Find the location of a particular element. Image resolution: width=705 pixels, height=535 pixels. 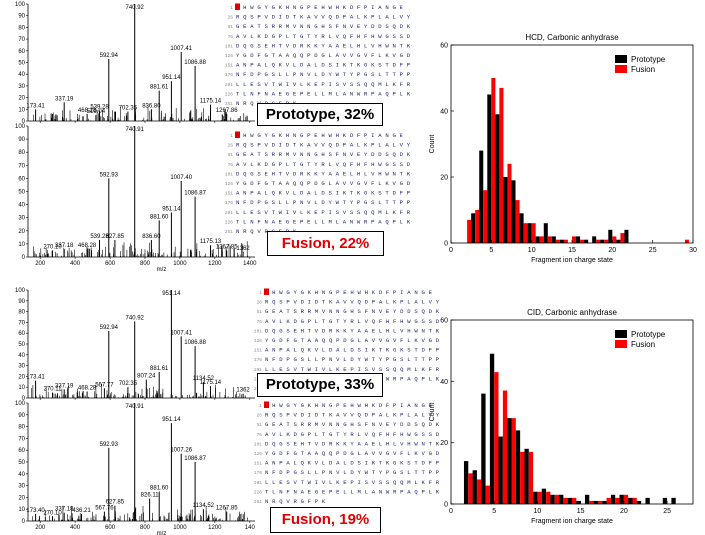

label-prototype-cid: Prototype, 33% is located at coordinates (320, 385).